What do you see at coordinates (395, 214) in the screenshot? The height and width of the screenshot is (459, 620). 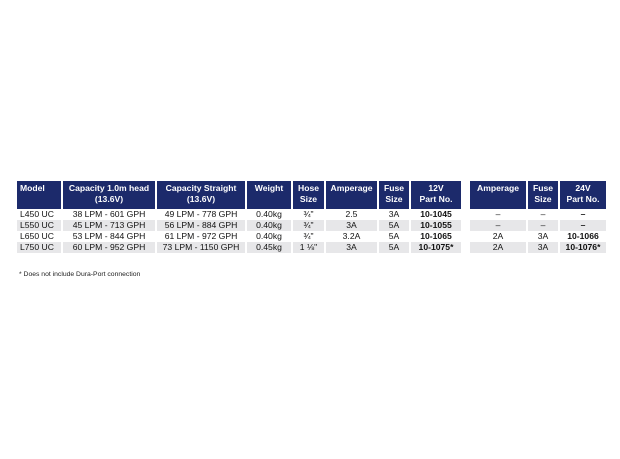 I see `cell-fuse-12v: 3A` at bounding box center [395, 214].